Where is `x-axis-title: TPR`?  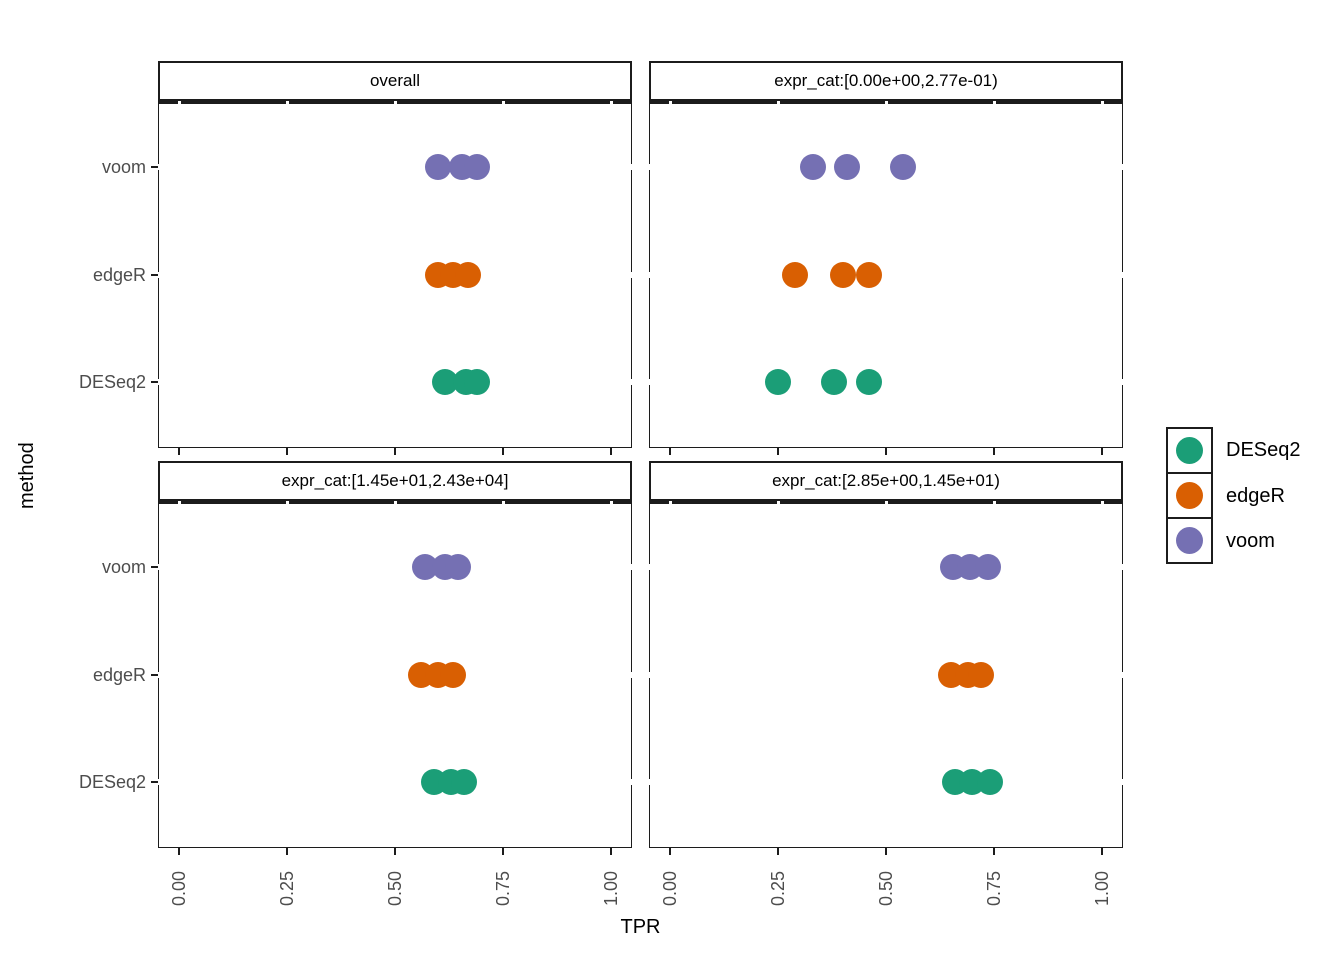
x-axis-title: TPR is located at coordinates (640, 927).